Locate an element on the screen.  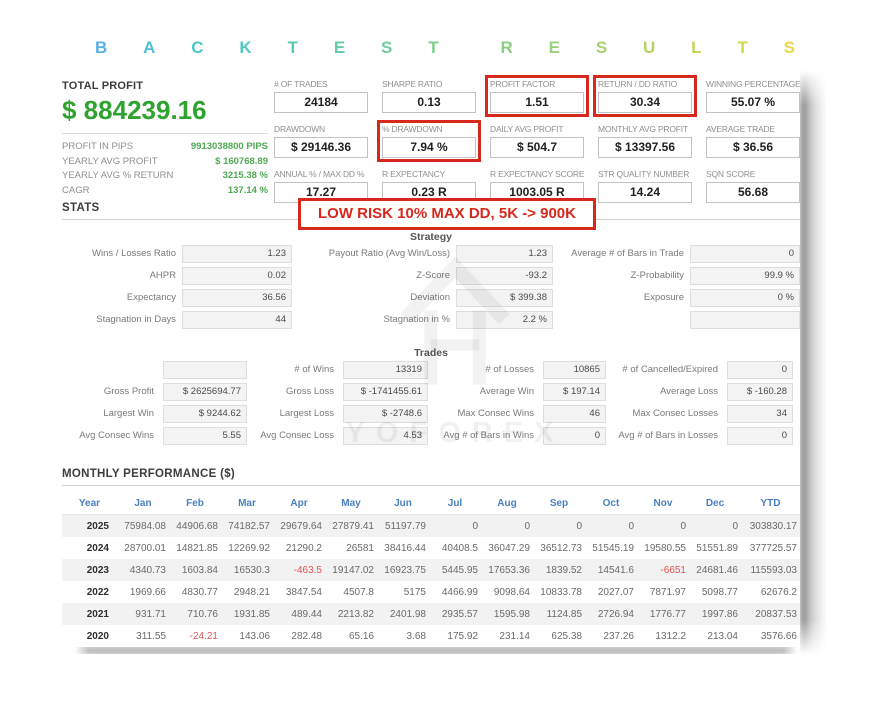
summary-value: 137.14 % is located at coordinates (247, 190).